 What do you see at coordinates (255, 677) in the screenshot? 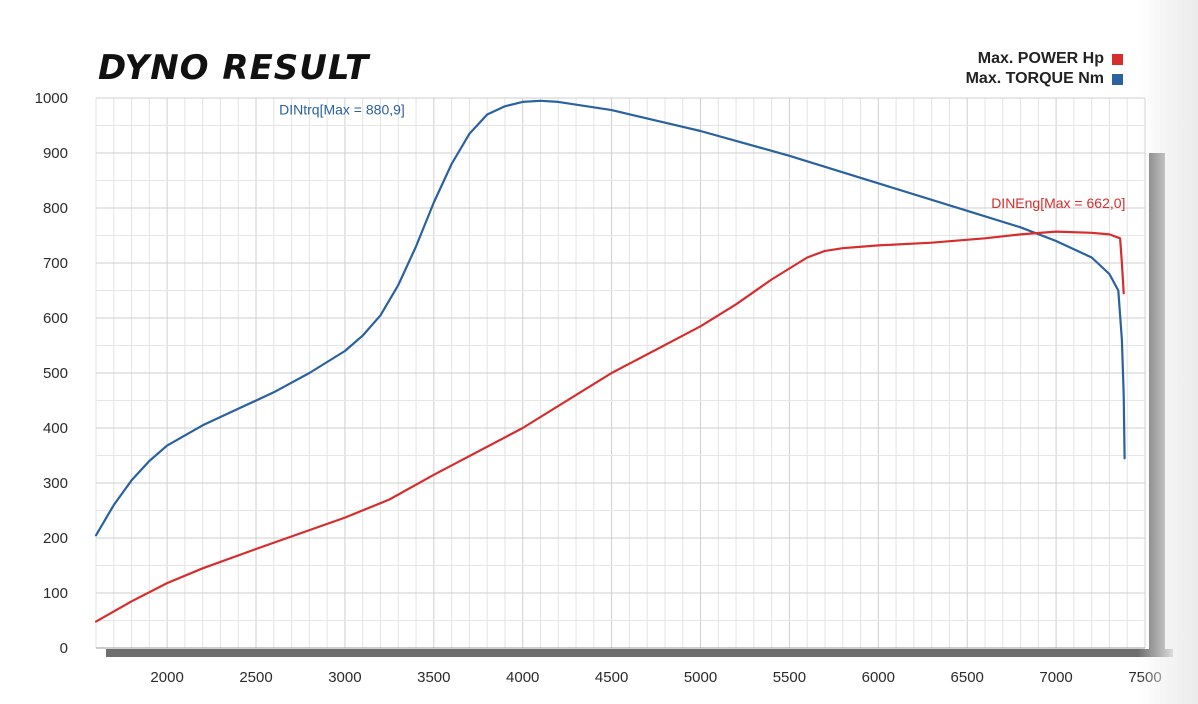
I see `x-tick-label: 2500` at bounding box center [255, 677].